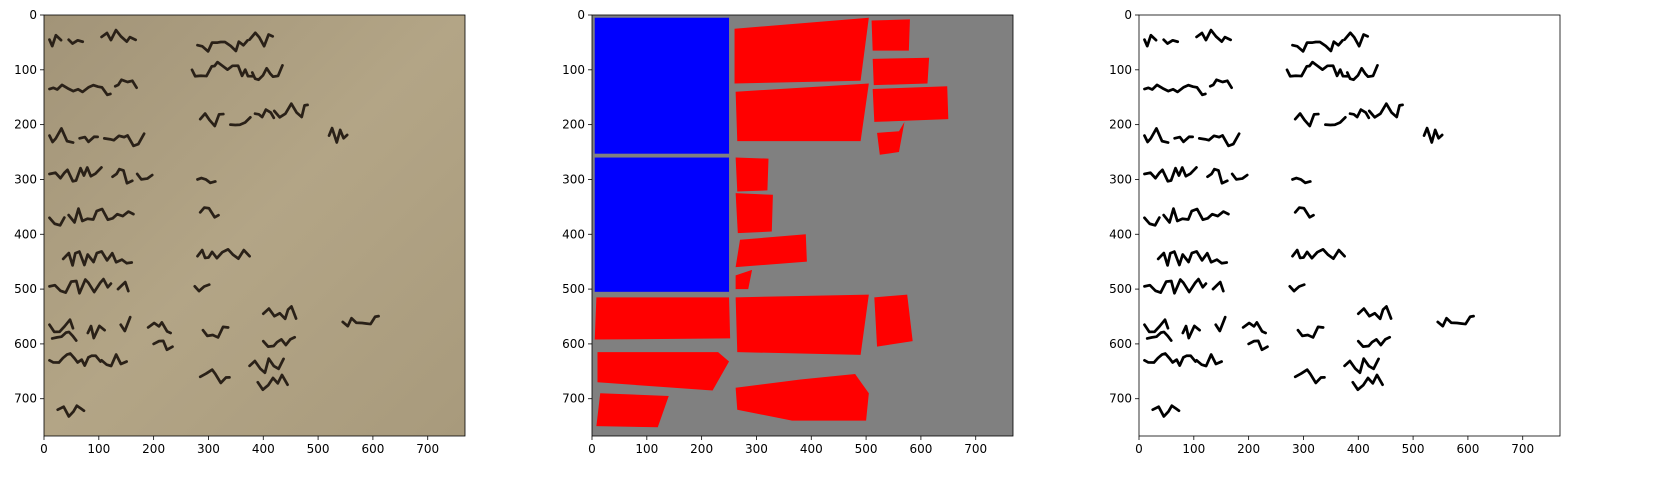 Image resolution: width=1656 pixels, height=493 pixels. I want to click on x-tick-label: 600, so click(920, 449).